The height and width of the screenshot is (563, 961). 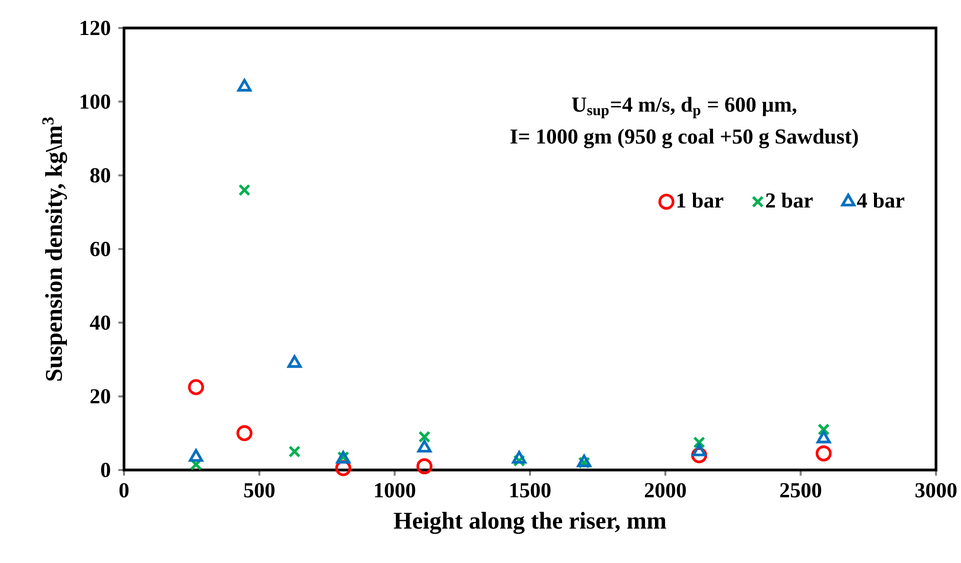 I want to click on y-tick-label: 0, so click(x=105, y=470).